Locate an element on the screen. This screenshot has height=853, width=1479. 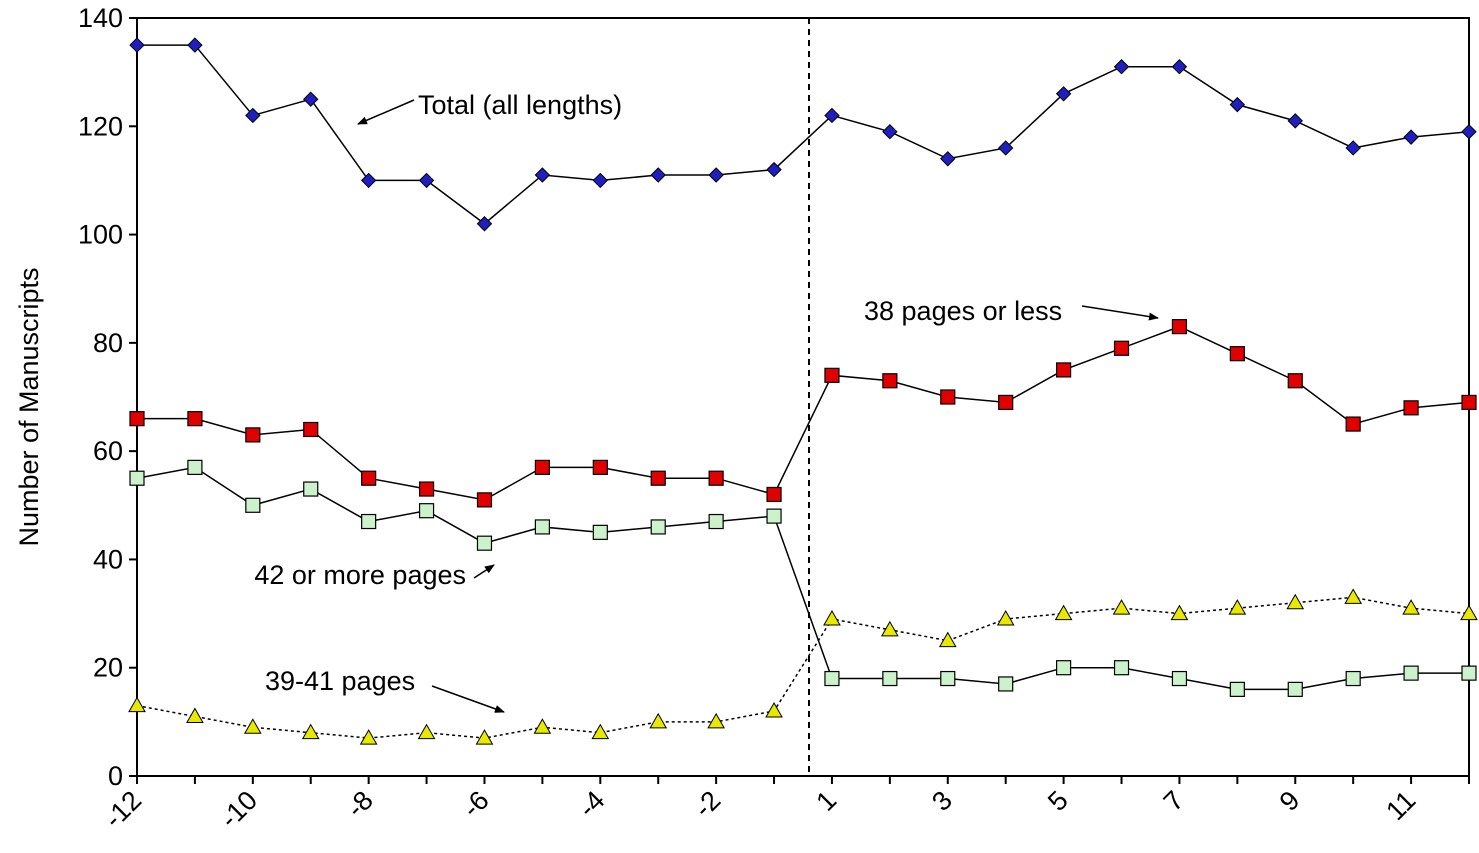
annotation: 38 pages or less is located at coordinates (1011, 311).